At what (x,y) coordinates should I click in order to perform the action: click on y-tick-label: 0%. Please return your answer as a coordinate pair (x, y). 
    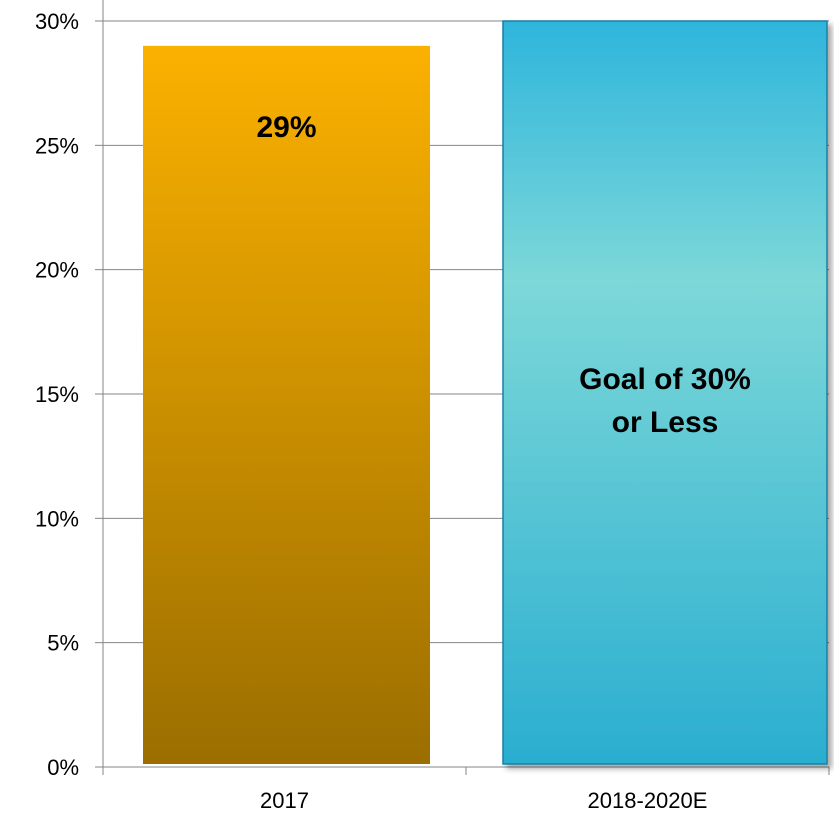
    Looking at the image, I should click on (63, 767).